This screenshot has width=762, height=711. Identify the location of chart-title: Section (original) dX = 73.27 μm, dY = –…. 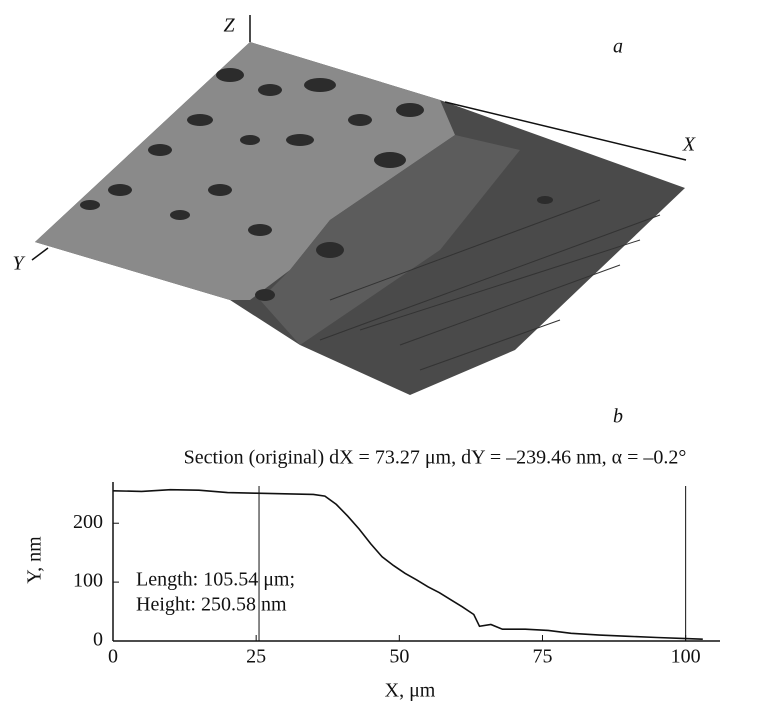
(435, 458).